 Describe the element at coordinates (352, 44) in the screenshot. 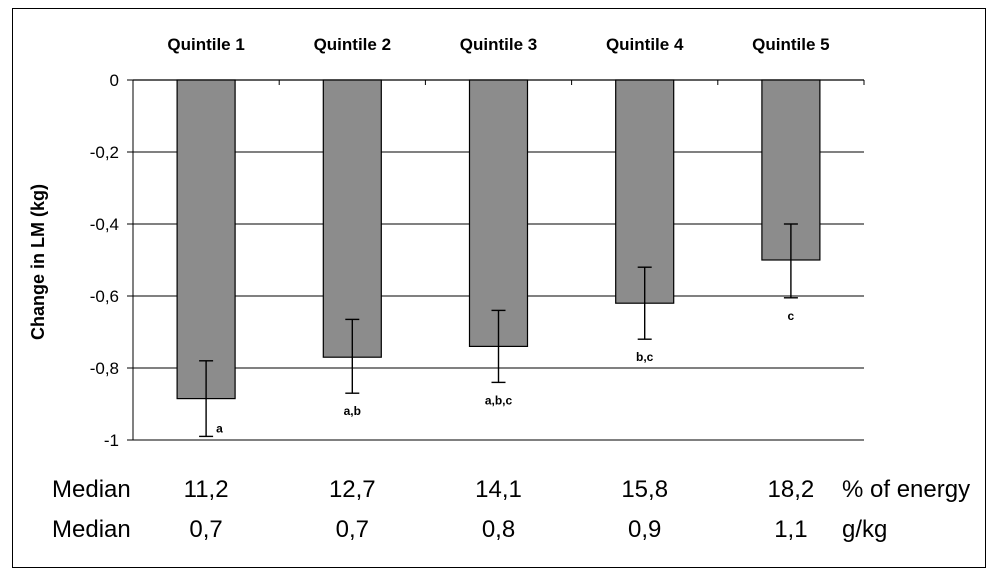

I see `category-label: Quintile 2` at that location.